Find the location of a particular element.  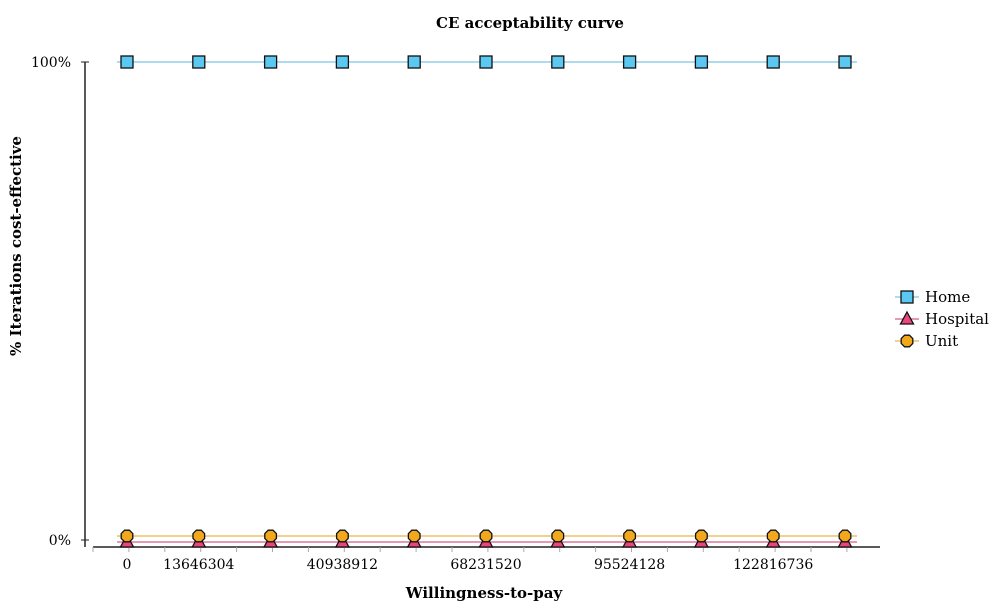

legend-label-unit: Unit is located at coordinates (941, 341).